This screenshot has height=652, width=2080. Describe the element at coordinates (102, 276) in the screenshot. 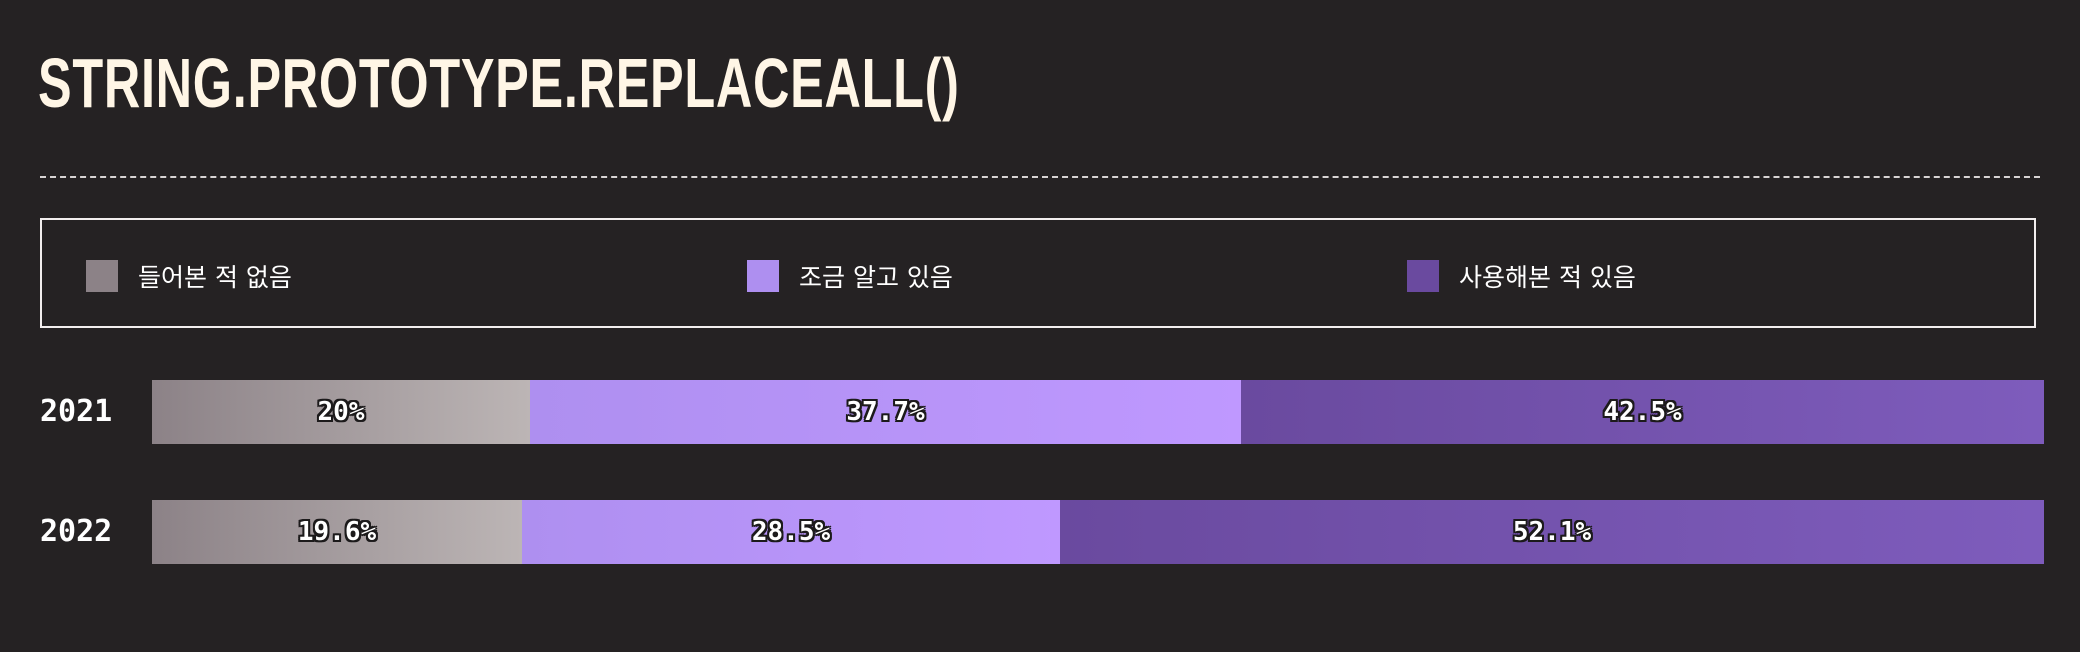

I see `legend-swatch-never-heard` at that location.